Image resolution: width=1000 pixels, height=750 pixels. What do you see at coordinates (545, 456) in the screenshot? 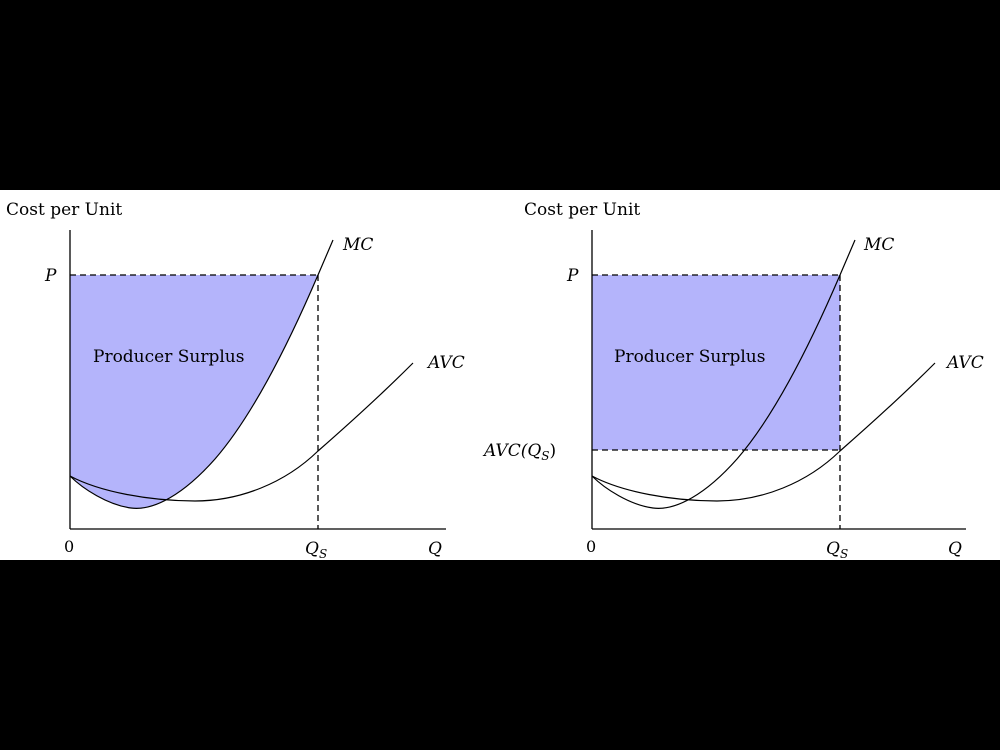
I see `avc-qs-subscript: S` at bounding box center [545, 456].